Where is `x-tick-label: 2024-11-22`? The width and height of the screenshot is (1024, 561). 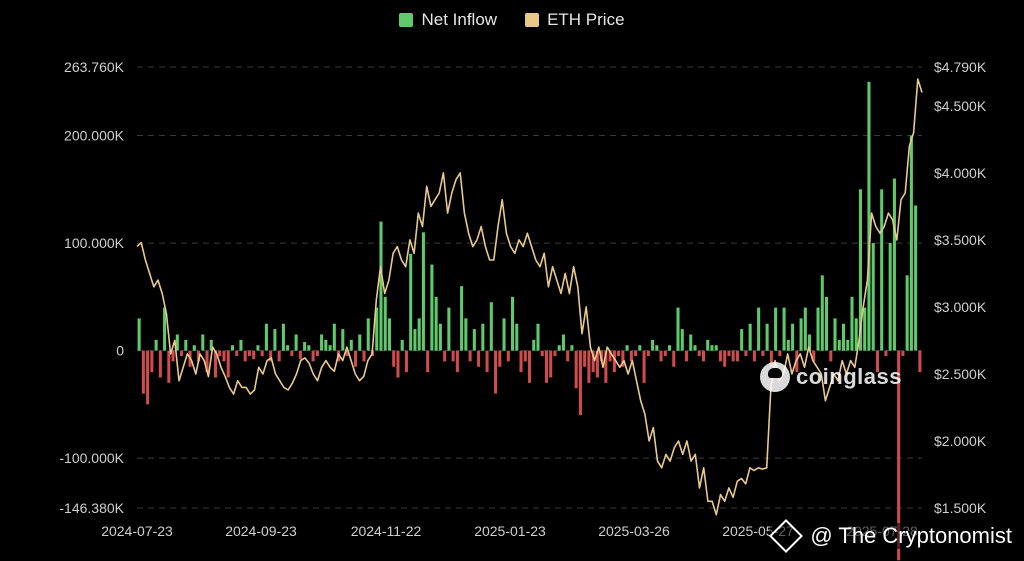
x-tick-label: 2024-11-22 is located at coordinates (386, 531).